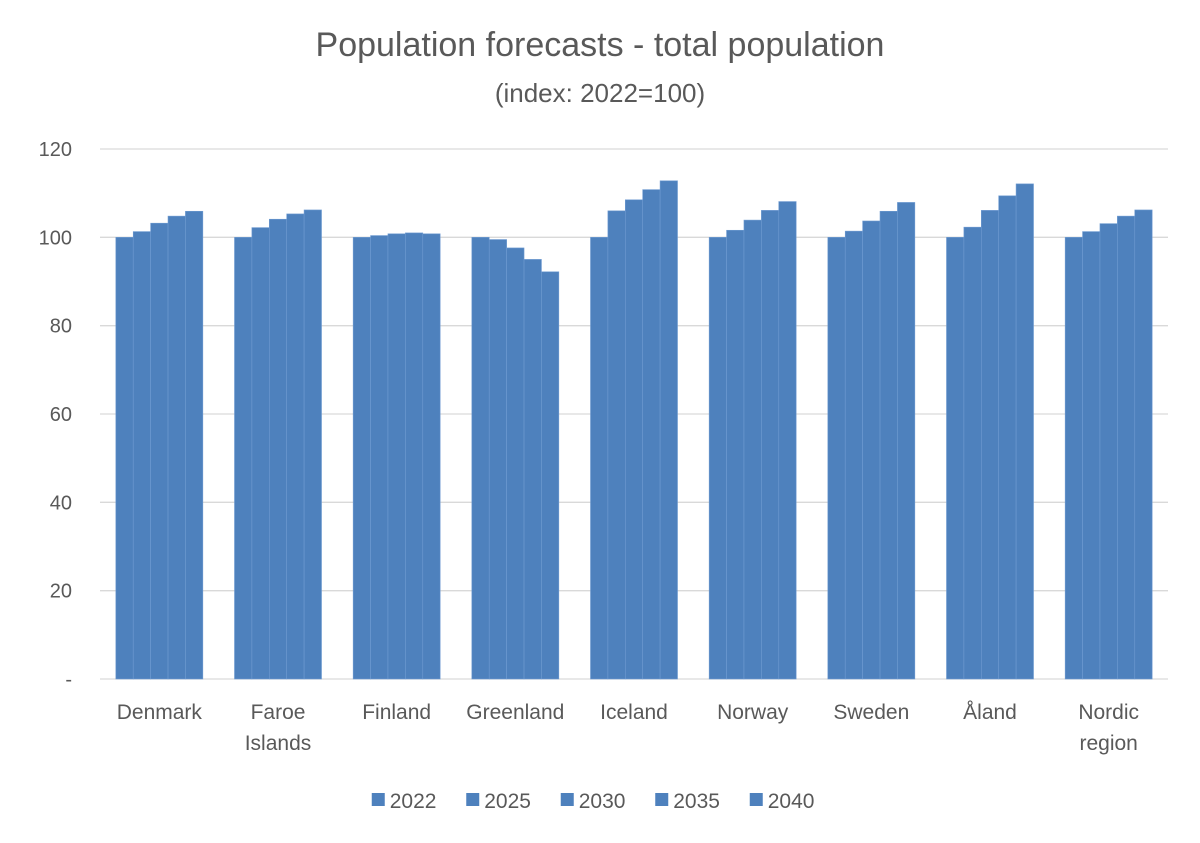  I want to click on x-tick-label: Norway, so click(753, 712).